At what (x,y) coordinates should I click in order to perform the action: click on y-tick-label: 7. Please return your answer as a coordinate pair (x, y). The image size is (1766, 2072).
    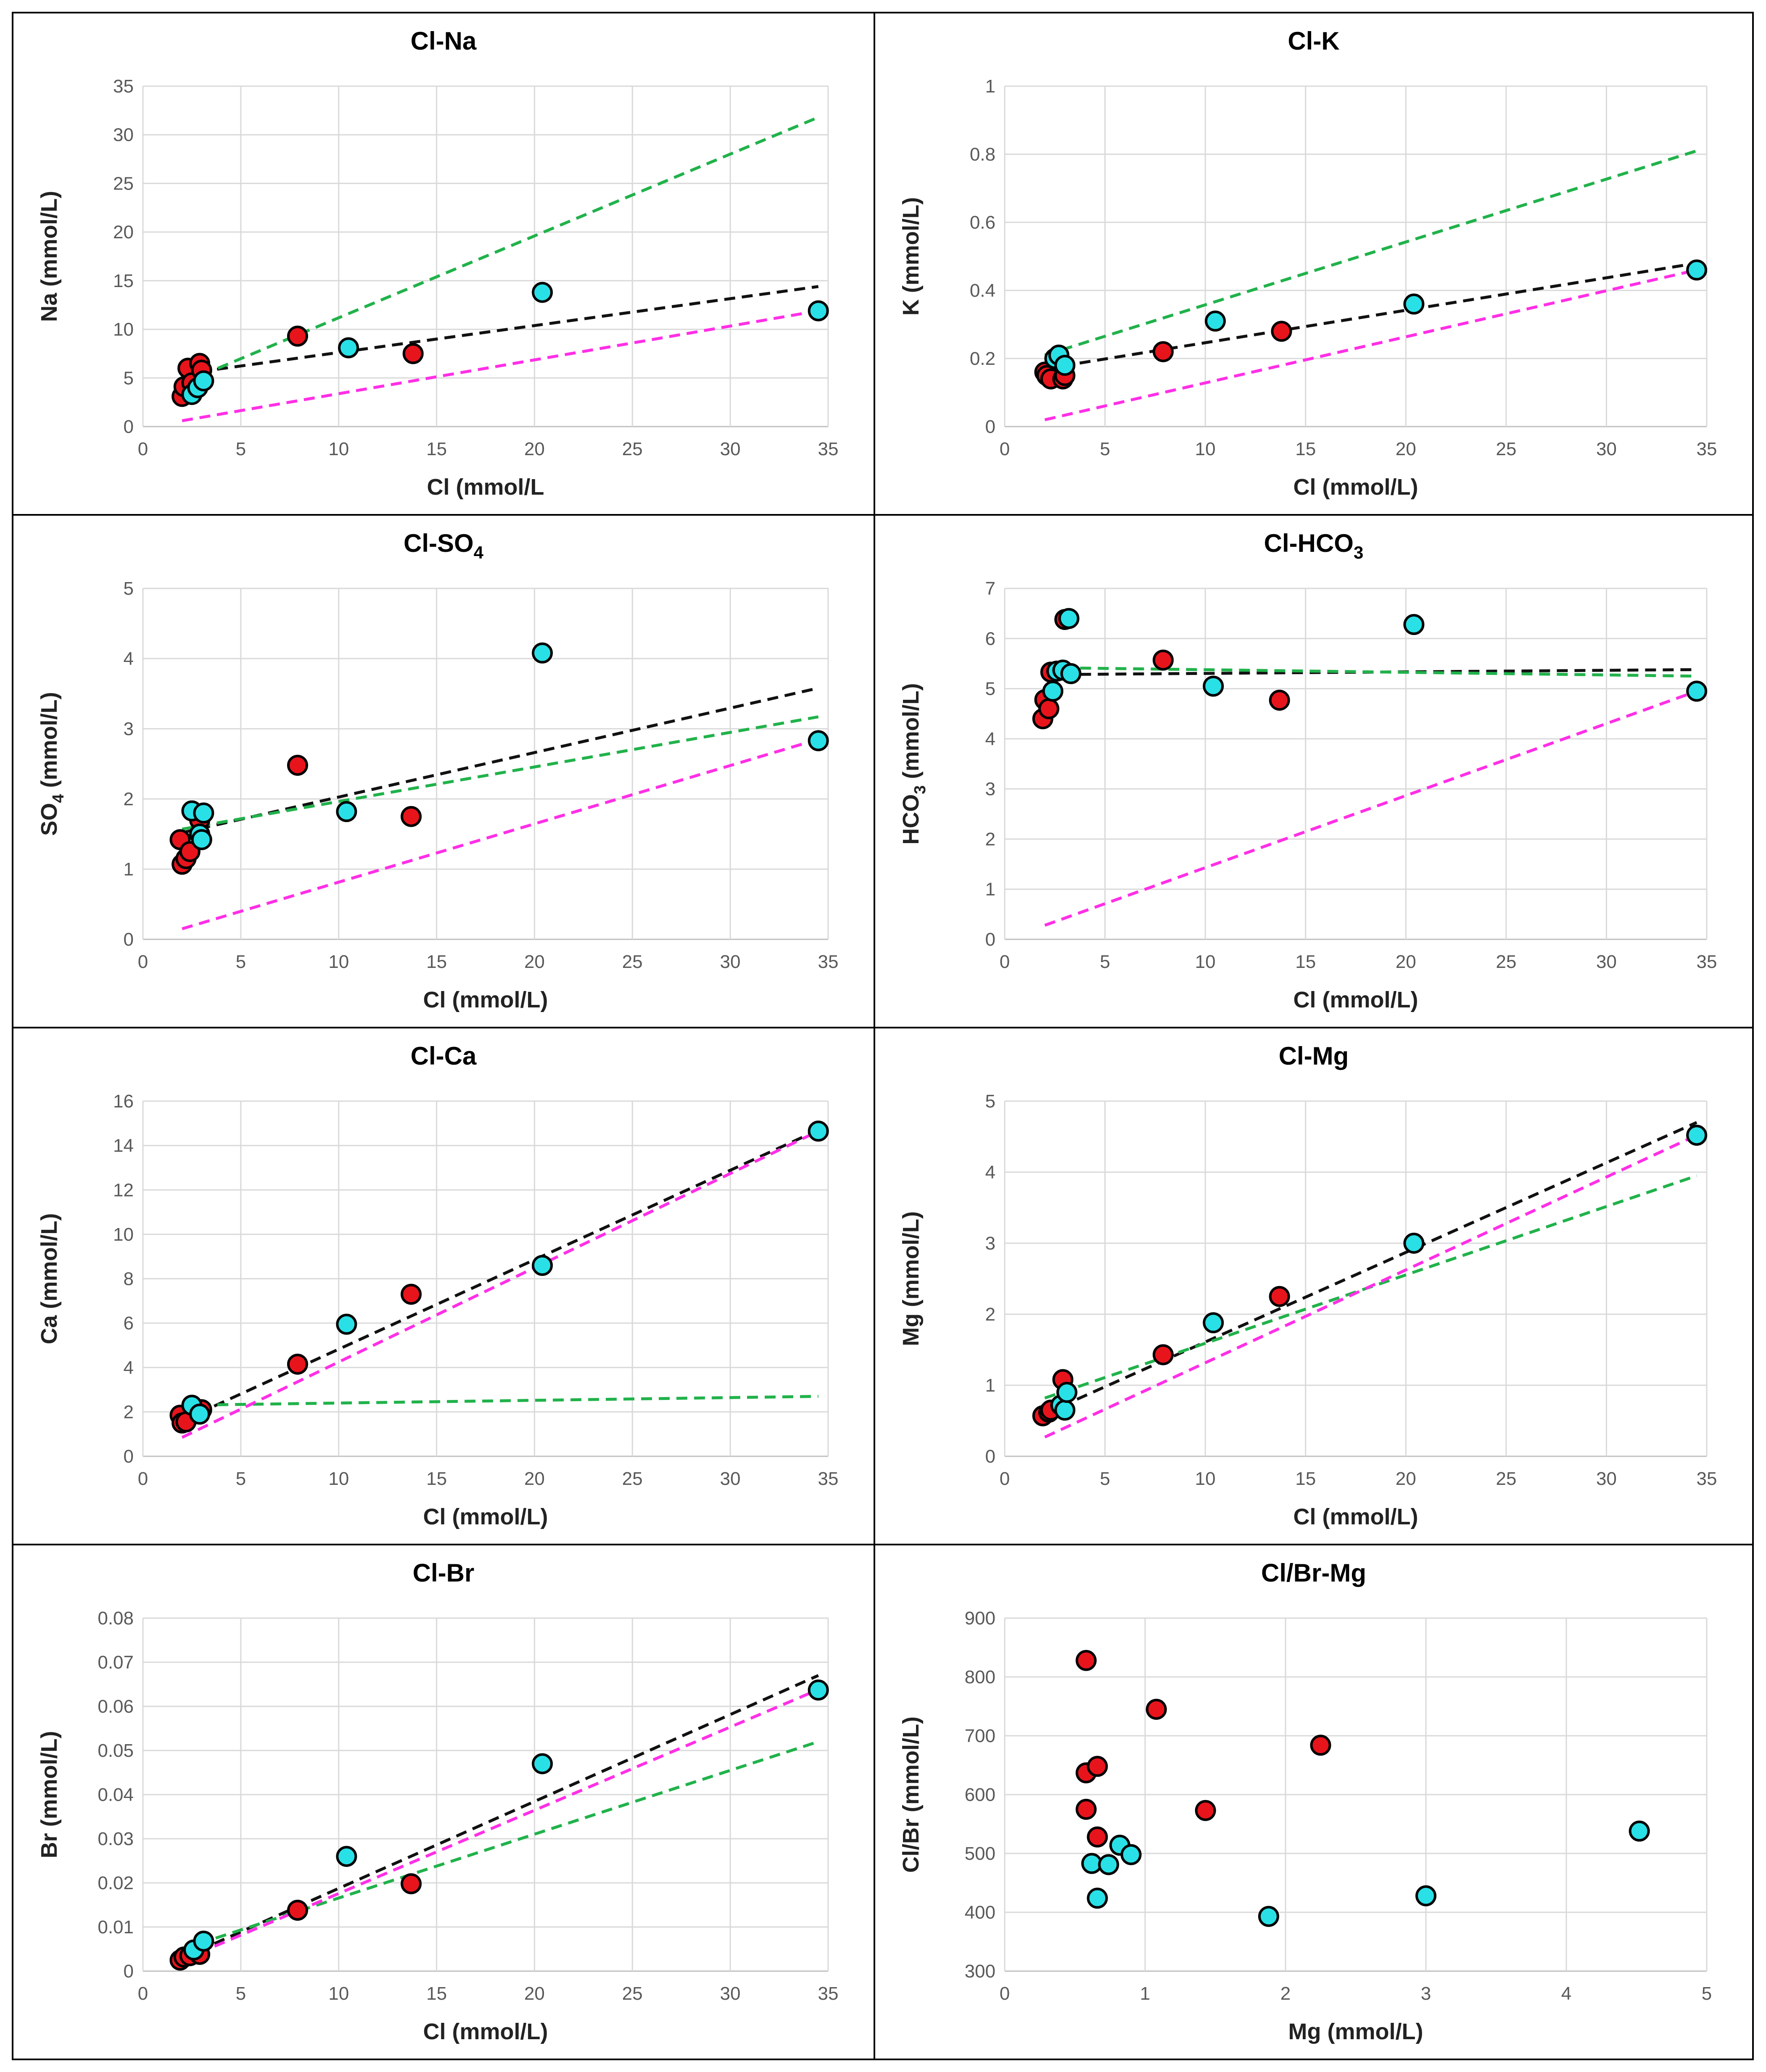
    Looking at the image, I should click on (990, 588).